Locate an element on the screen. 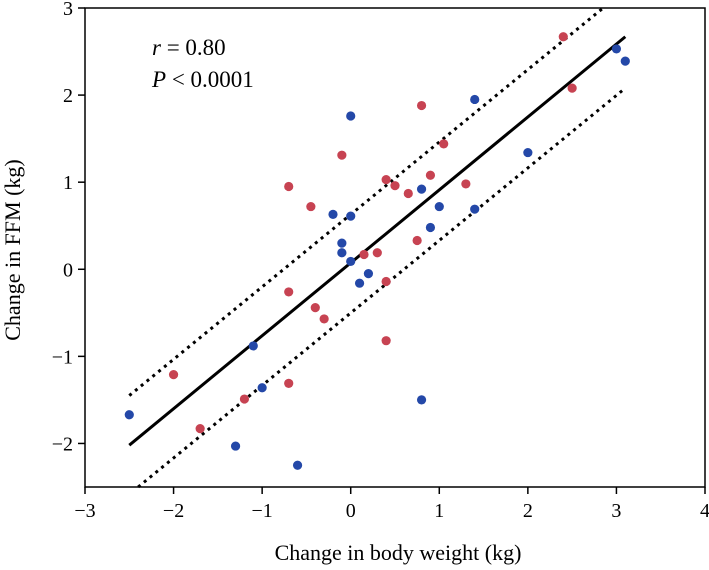  y-tick-label: 1 is located at coordinates (68, 183).